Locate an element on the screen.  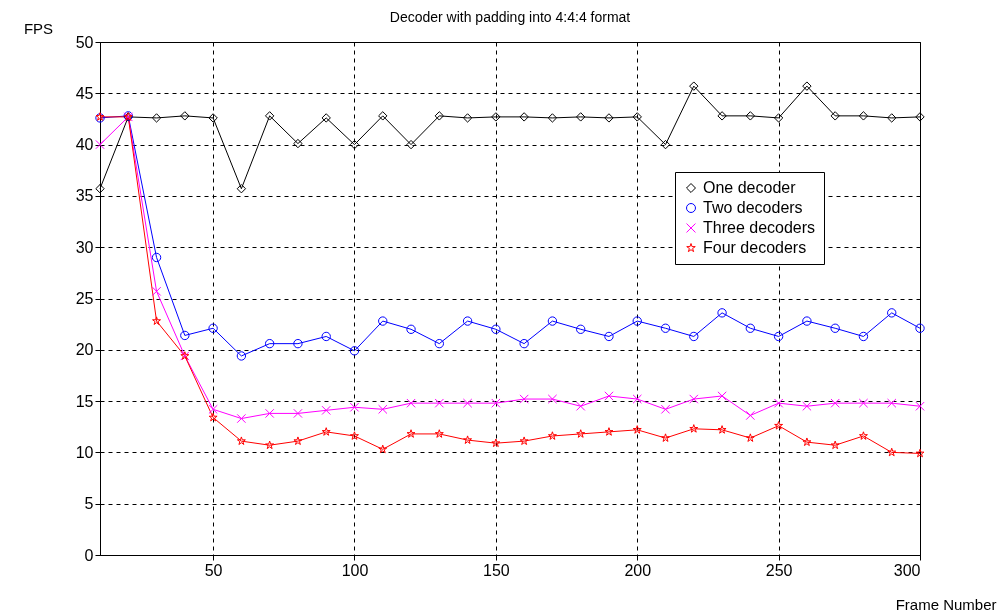
x-axis-title: Frame Number is located at coordinates (946, 604).